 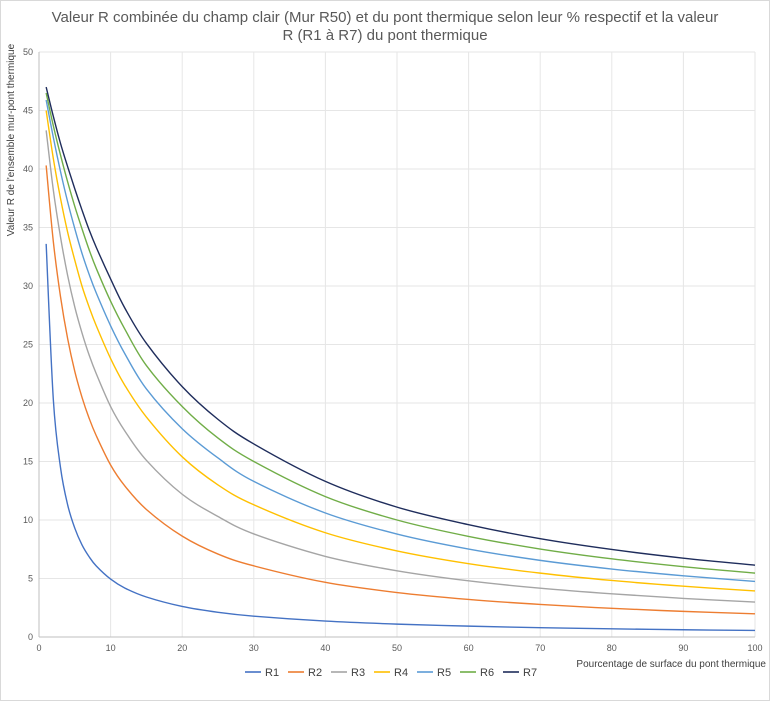 What do you see at coordinates (315, 673) in the screenshot?
I see `legend-label-r2: R2` at bounding box center [315, 673].